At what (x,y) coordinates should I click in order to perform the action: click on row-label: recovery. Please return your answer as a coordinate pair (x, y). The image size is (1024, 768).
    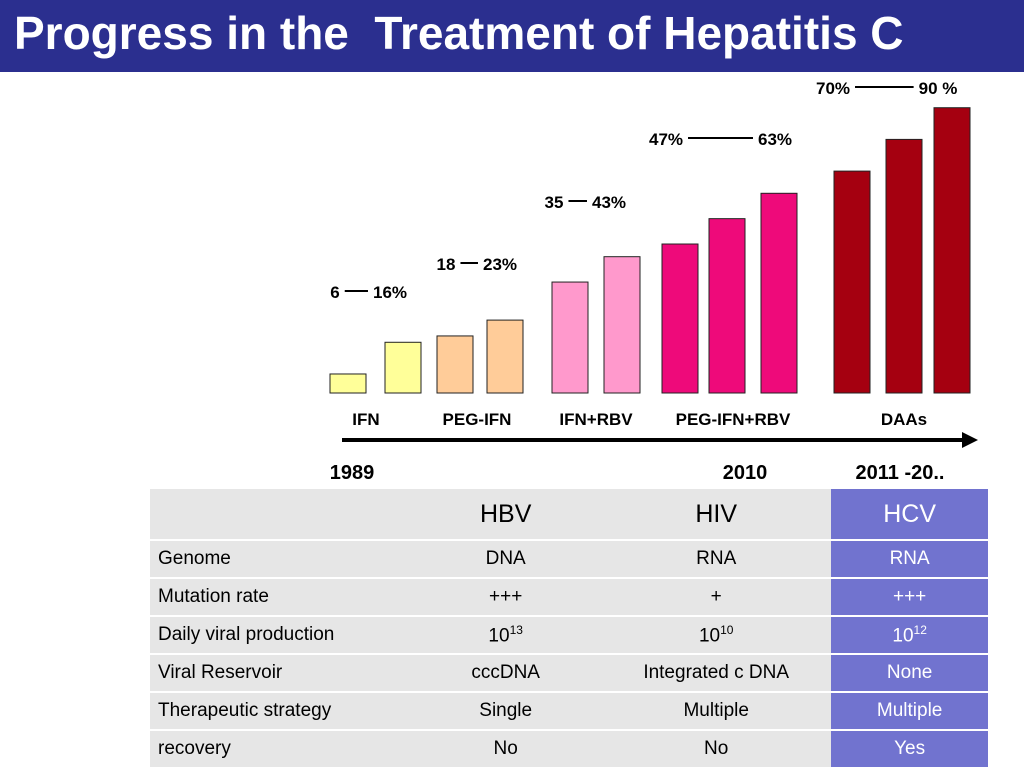
    Looking at the image, I should click on (280, 748).